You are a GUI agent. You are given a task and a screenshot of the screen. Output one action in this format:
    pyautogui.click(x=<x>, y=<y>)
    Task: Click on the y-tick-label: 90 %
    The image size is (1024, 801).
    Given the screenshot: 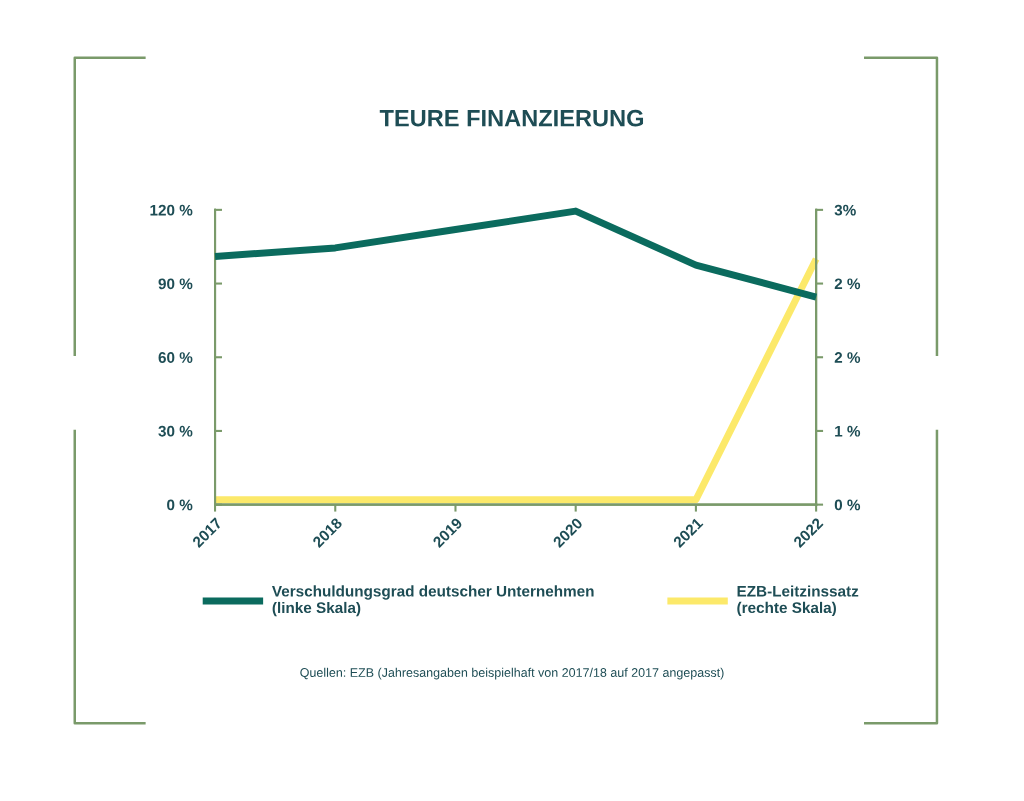 What is the action you would take?
    pyautogui.click(x=175, y=284)
    